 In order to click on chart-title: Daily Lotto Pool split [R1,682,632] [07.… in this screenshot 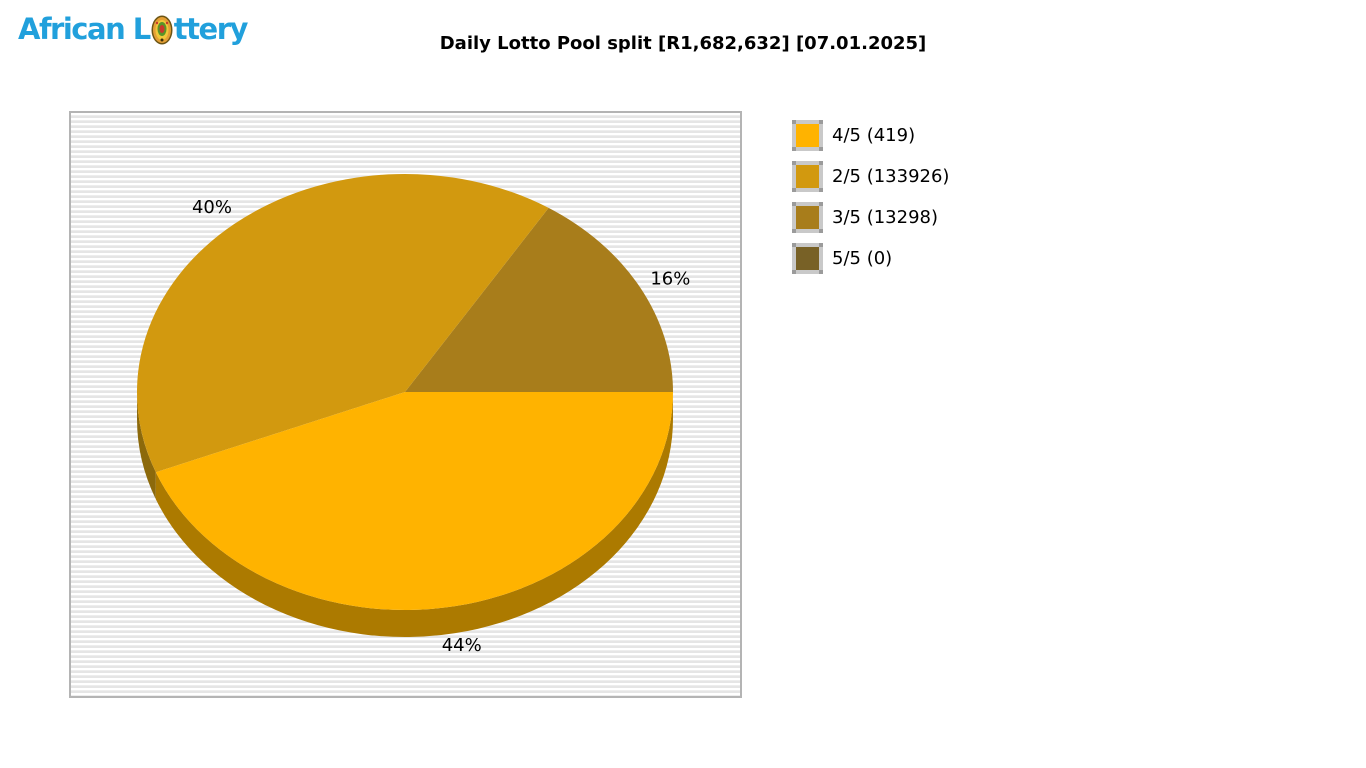, I will do `click(683, 43)`.